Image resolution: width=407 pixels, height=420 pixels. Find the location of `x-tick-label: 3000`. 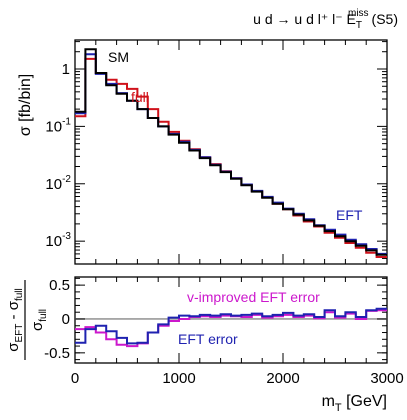

x-tick-label: 3000 is located at coordinates (386, 378).